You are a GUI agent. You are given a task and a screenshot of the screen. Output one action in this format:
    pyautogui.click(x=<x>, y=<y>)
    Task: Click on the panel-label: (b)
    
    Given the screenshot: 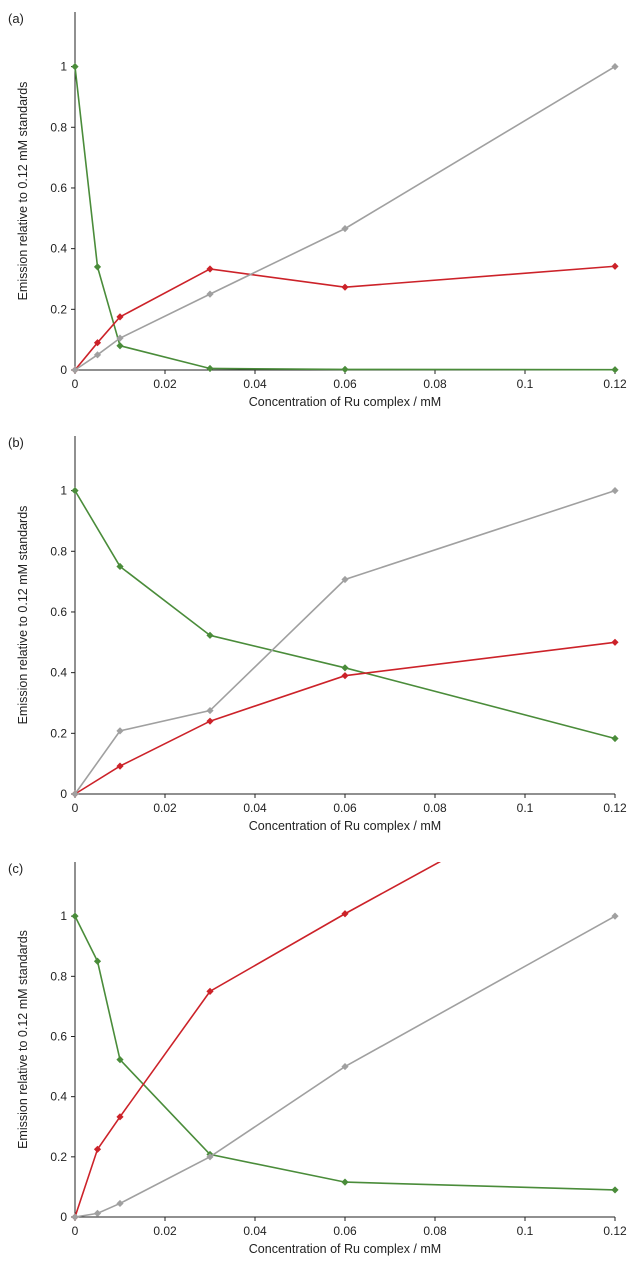 What is the action you would take?
    pyautogui.click(x=16, y=442)
    